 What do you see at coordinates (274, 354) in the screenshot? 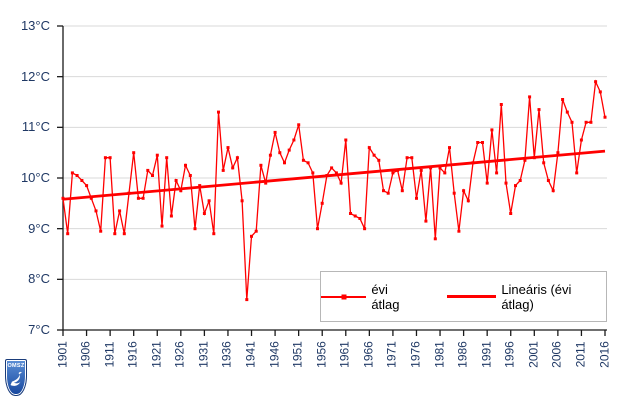
I see `x-axis-label: 1946` at bounding box center [274, 354].